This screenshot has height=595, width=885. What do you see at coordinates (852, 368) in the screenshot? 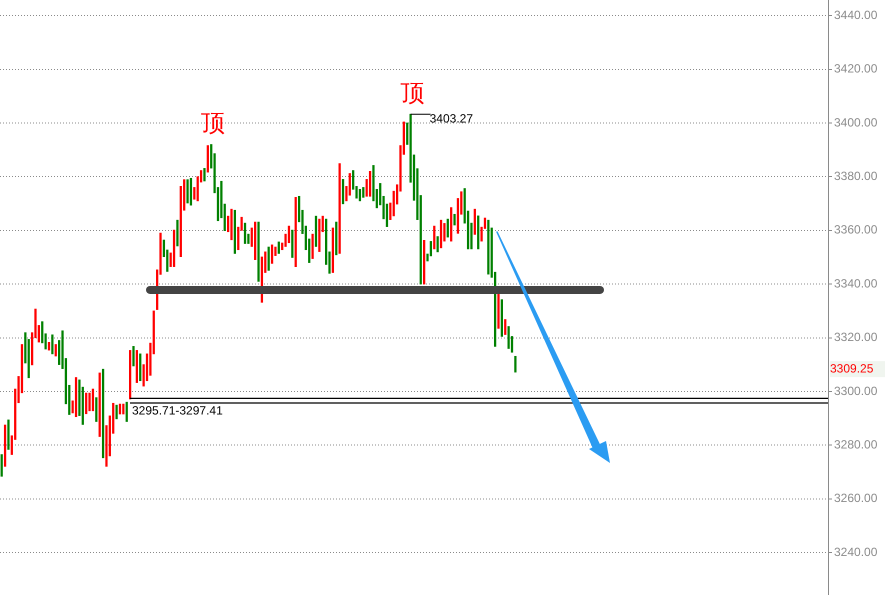
I see `text: 3309.25` at bounding box center [852, 368].